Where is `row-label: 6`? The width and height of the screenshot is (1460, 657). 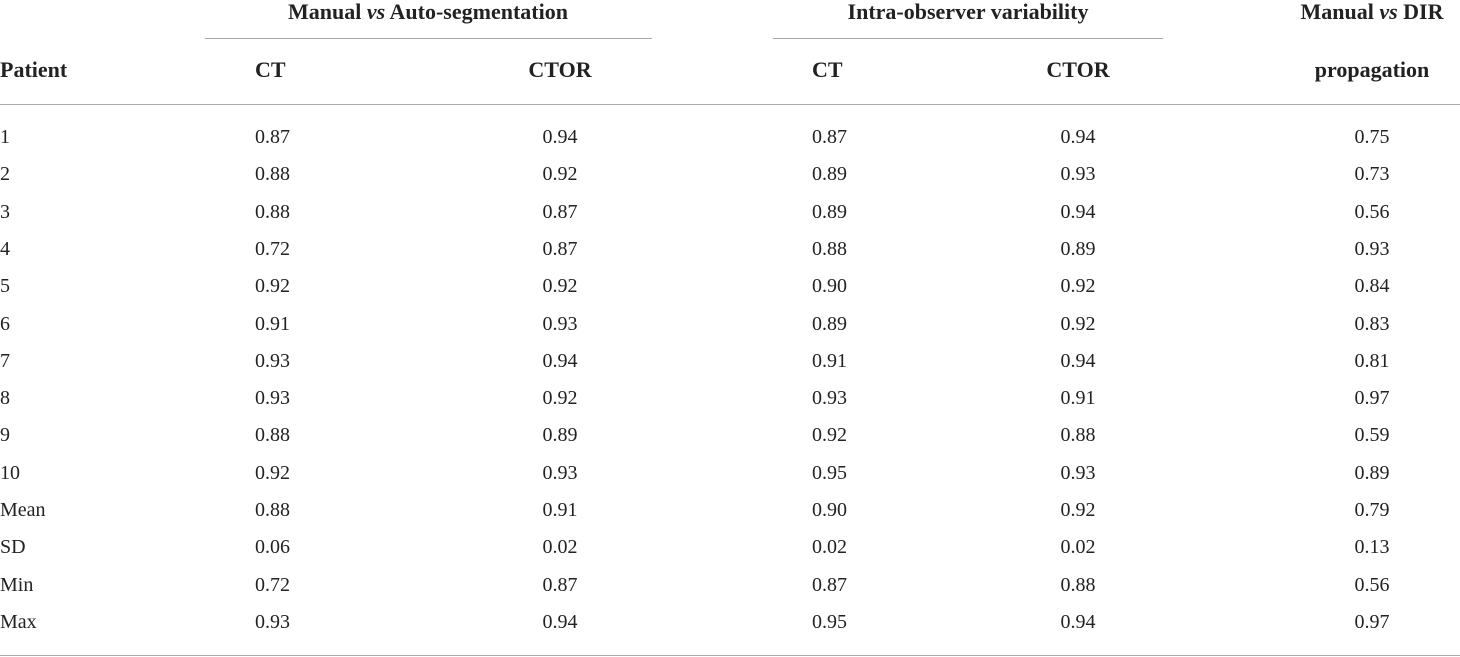 row-label: 6 is located at coordinates (5, 323).